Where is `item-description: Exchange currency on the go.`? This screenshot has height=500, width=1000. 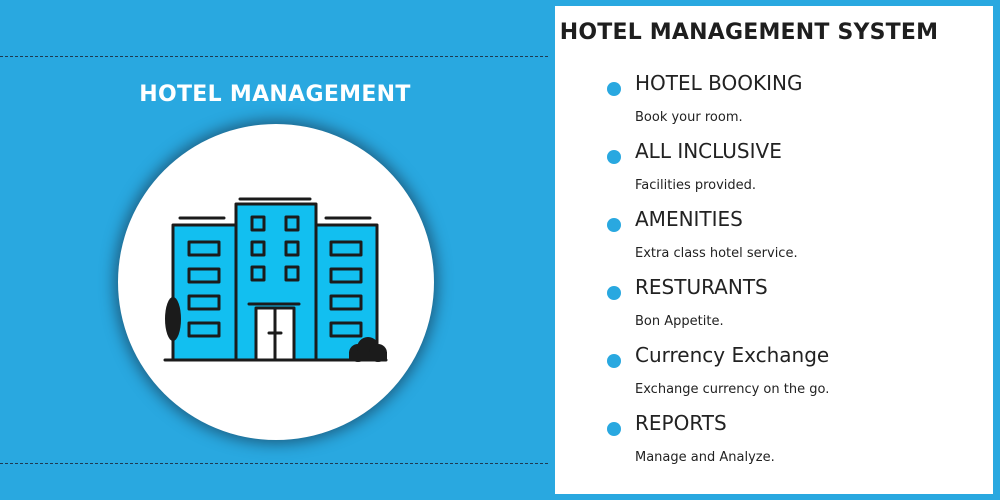 item-description: Exchange currency on the go. is located at coordinates (732, 389).